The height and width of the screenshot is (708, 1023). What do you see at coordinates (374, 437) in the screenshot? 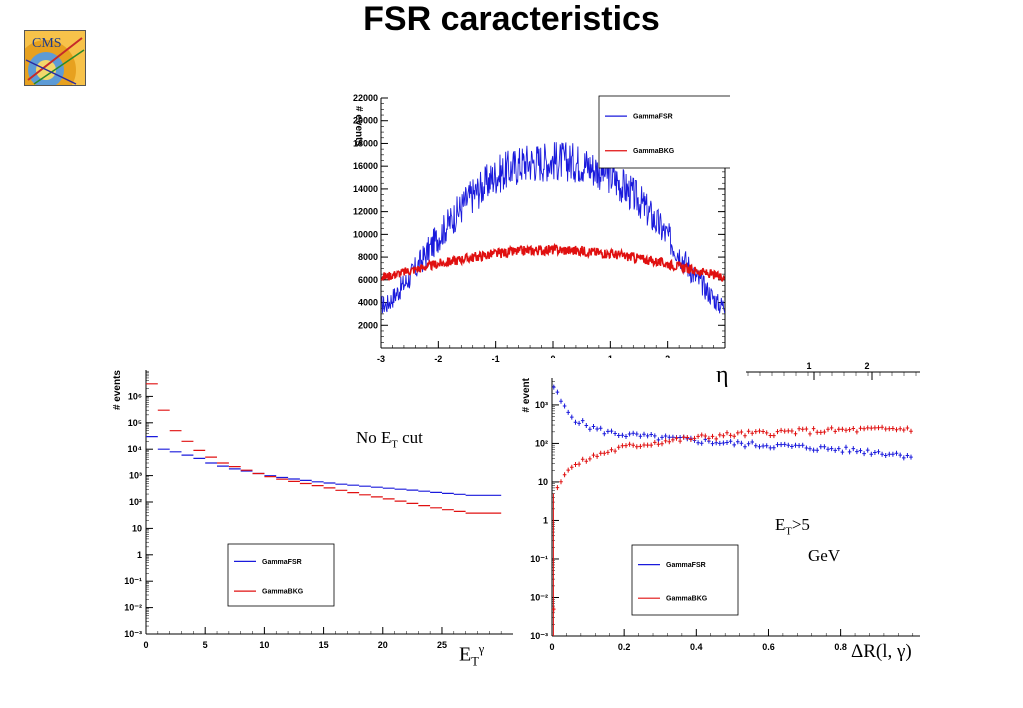
I see `no-et-cut-main: No E` at bounding box center [374, 437].